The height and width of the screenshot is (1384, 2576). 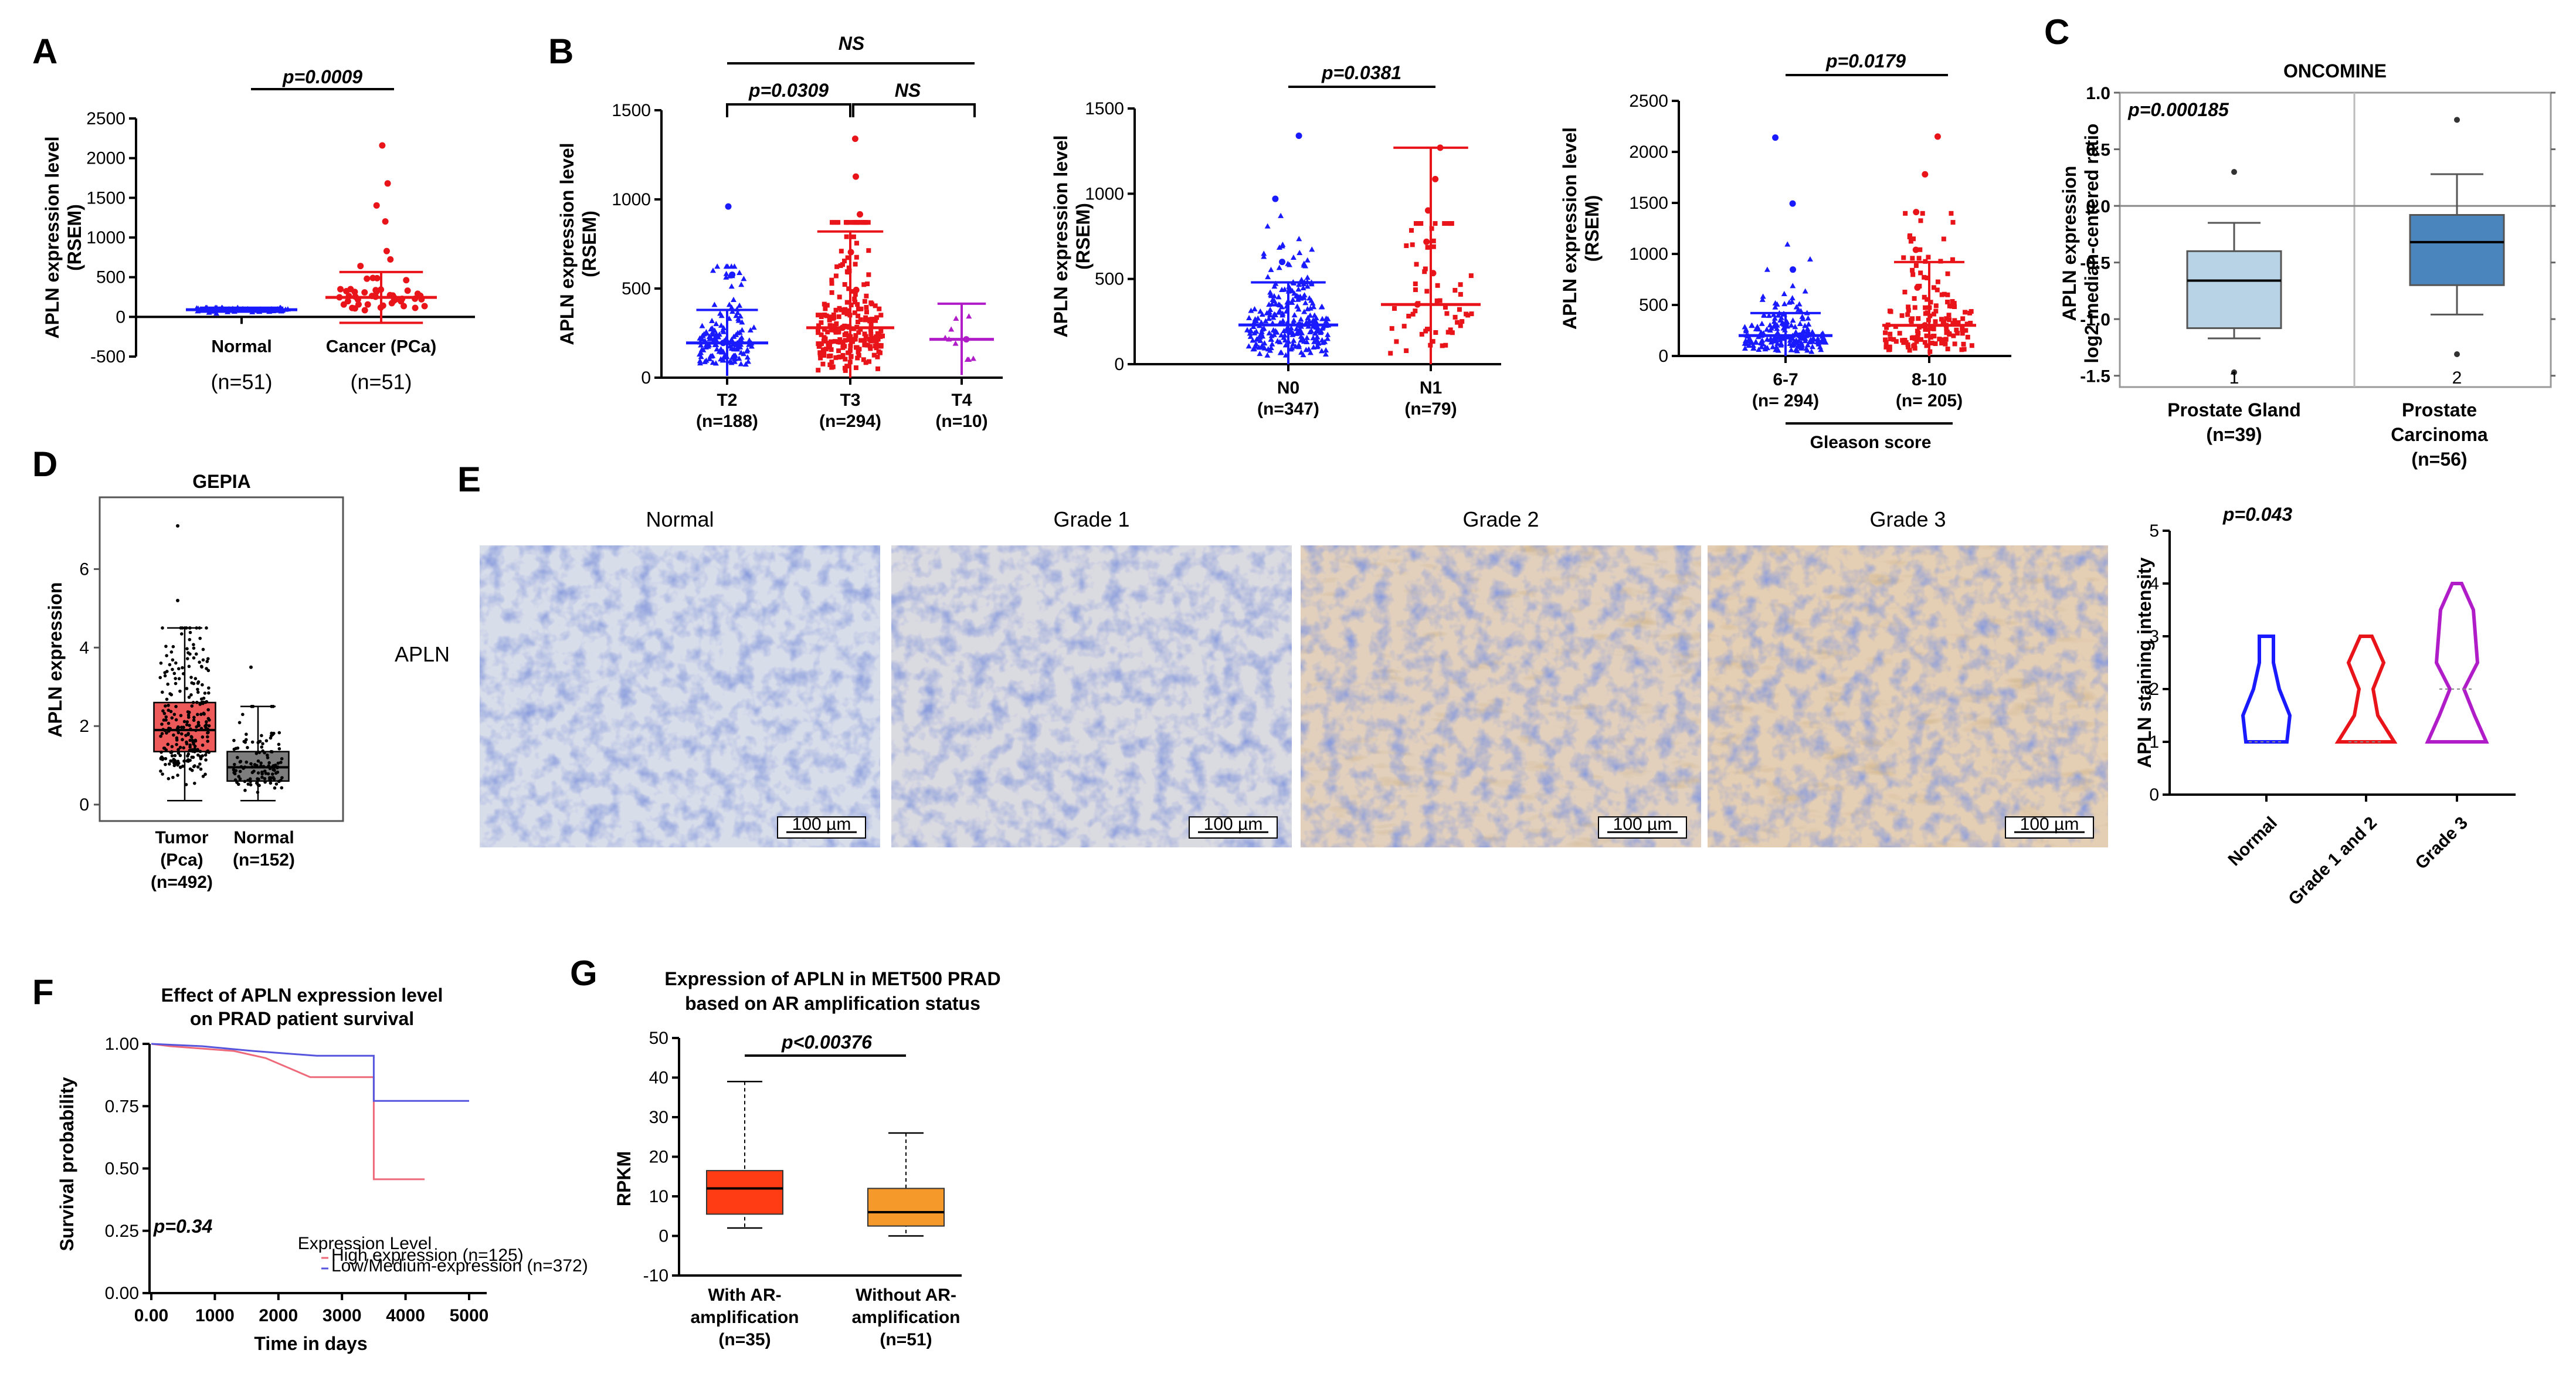 I want to click on B2-outlier-point, so click(x=1435, y=178).